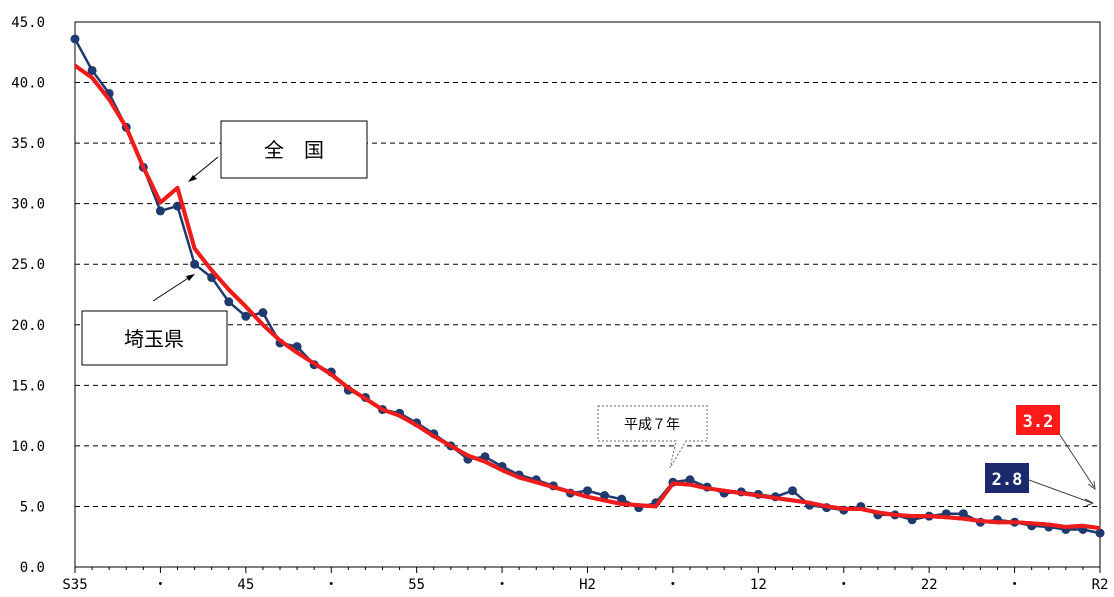  Describe the element at coordinates (1100, 585) in the screenshot. I see `x-tick-label: R2` at that location.